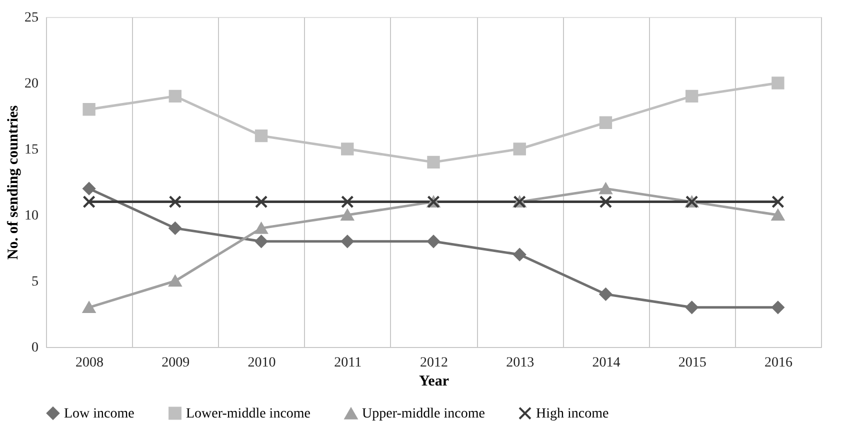 The height and width of the screenshot is (444, 858). I want to click on y-tick-label: 0, so click(35, 348).